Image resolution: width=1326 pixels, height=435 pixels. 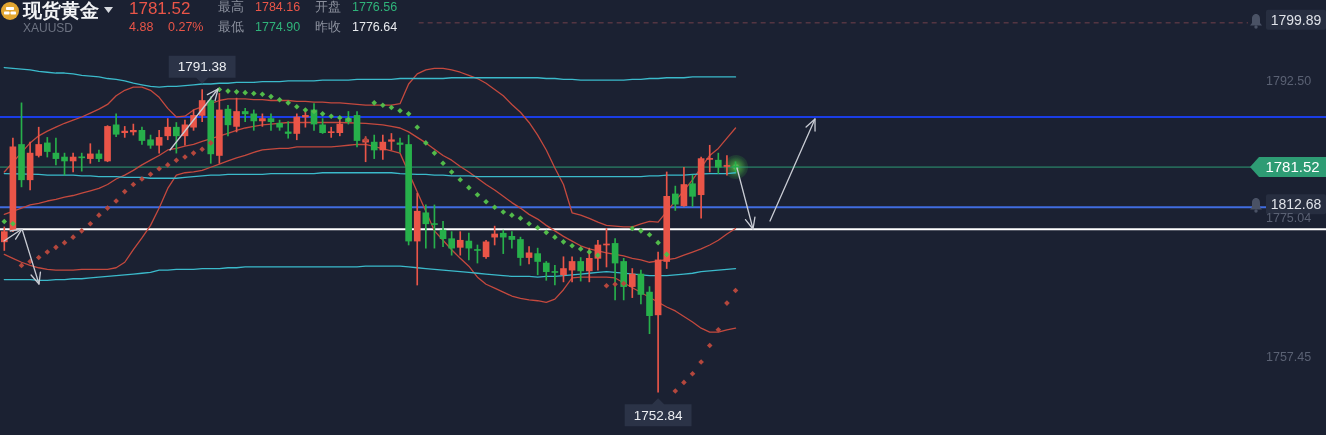 What do you see at coordinates (375, 27) in the screenshot?
I see `annotation: 1776.64` at bounding box center [375, 27].